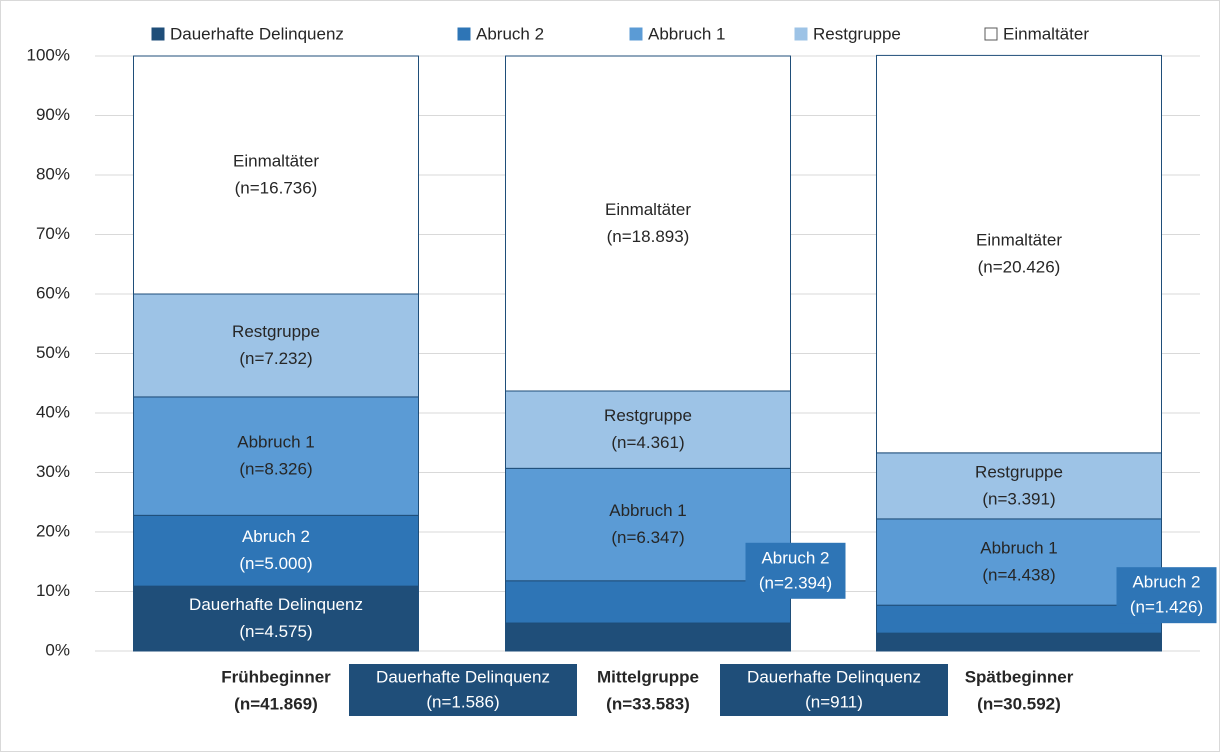 This screenshot has width=1220, height=752. What do you see at coordinates (53, 352) in the screenshot?
I see `y-tick-label: 50%` at bounding box center [53, 352].